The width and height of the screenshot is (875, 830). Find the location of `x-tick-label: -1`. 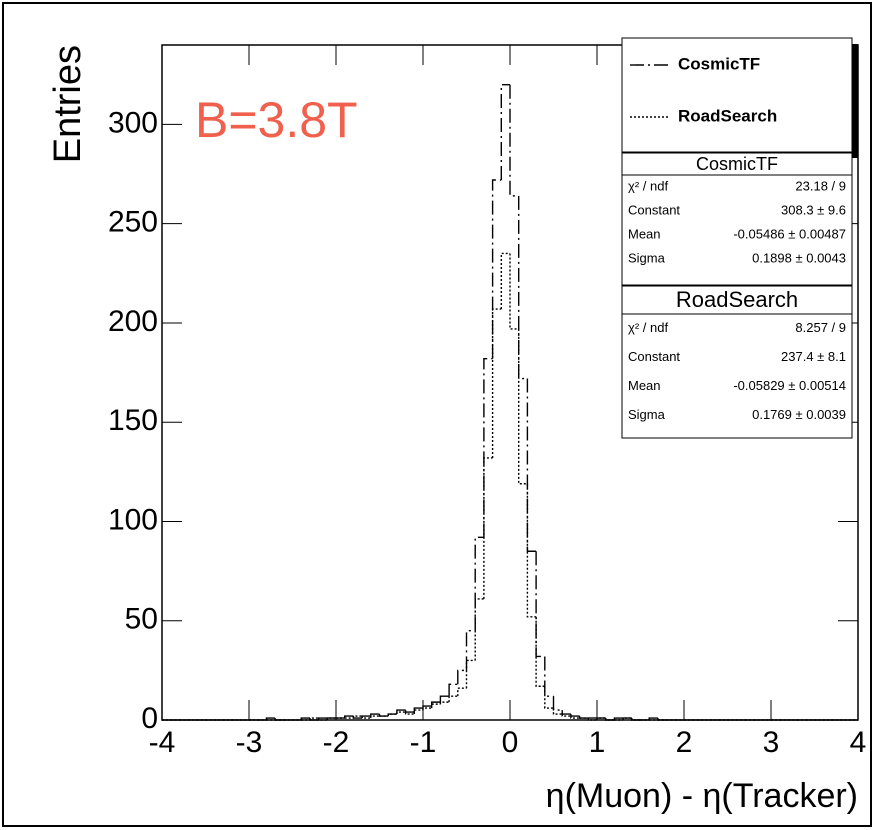

x-tick-label: -1 is located at coordinates (423, 742).